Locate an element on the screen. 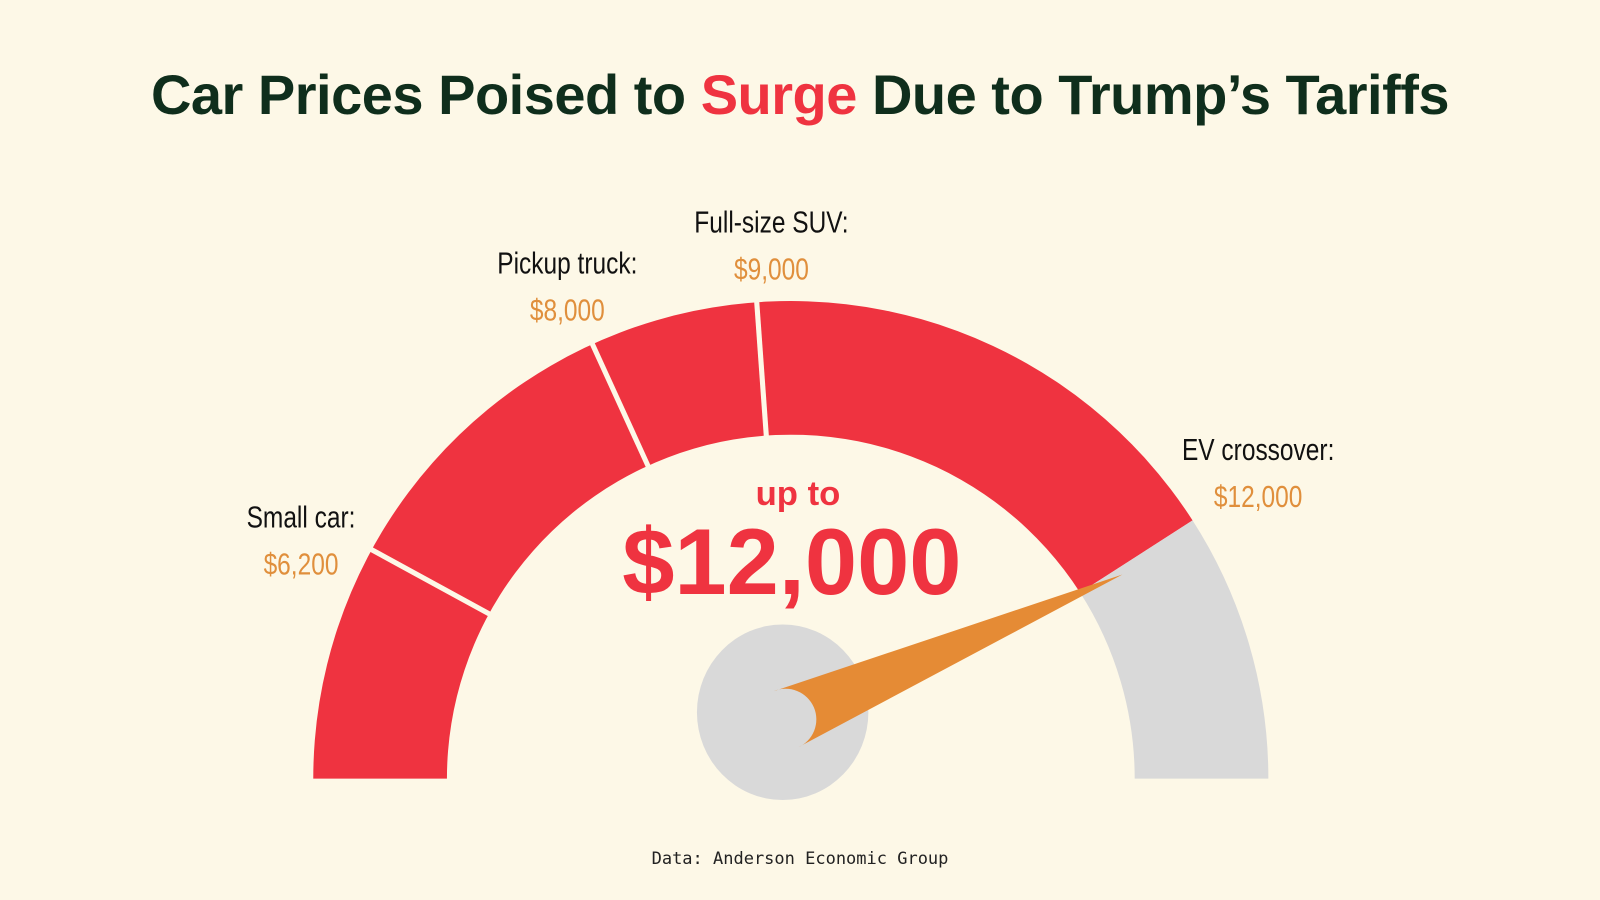 The height and width of the screenshot is (900, 1600). category-label: Pickup truck: is located at coordinates (567, 263).